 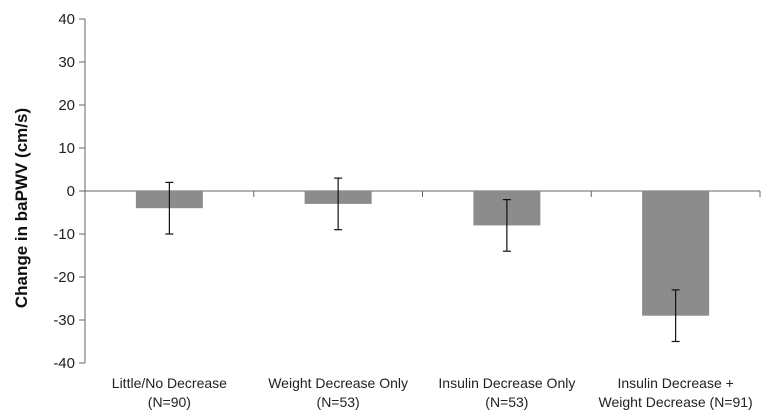 What do you see at coordinates (21, 208) in the screenshot?
I see `y-axis-label: Change in baPWV (cm/s)` at bounding box center [21, 208].